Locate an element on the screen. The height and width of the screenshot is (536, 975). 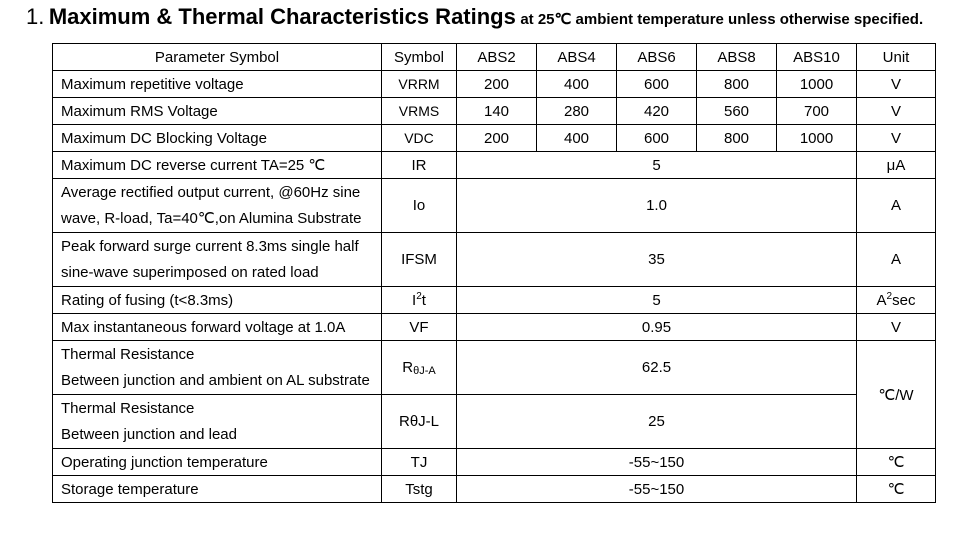
header-symbol: Symbol is located at coordinates (419, 57).